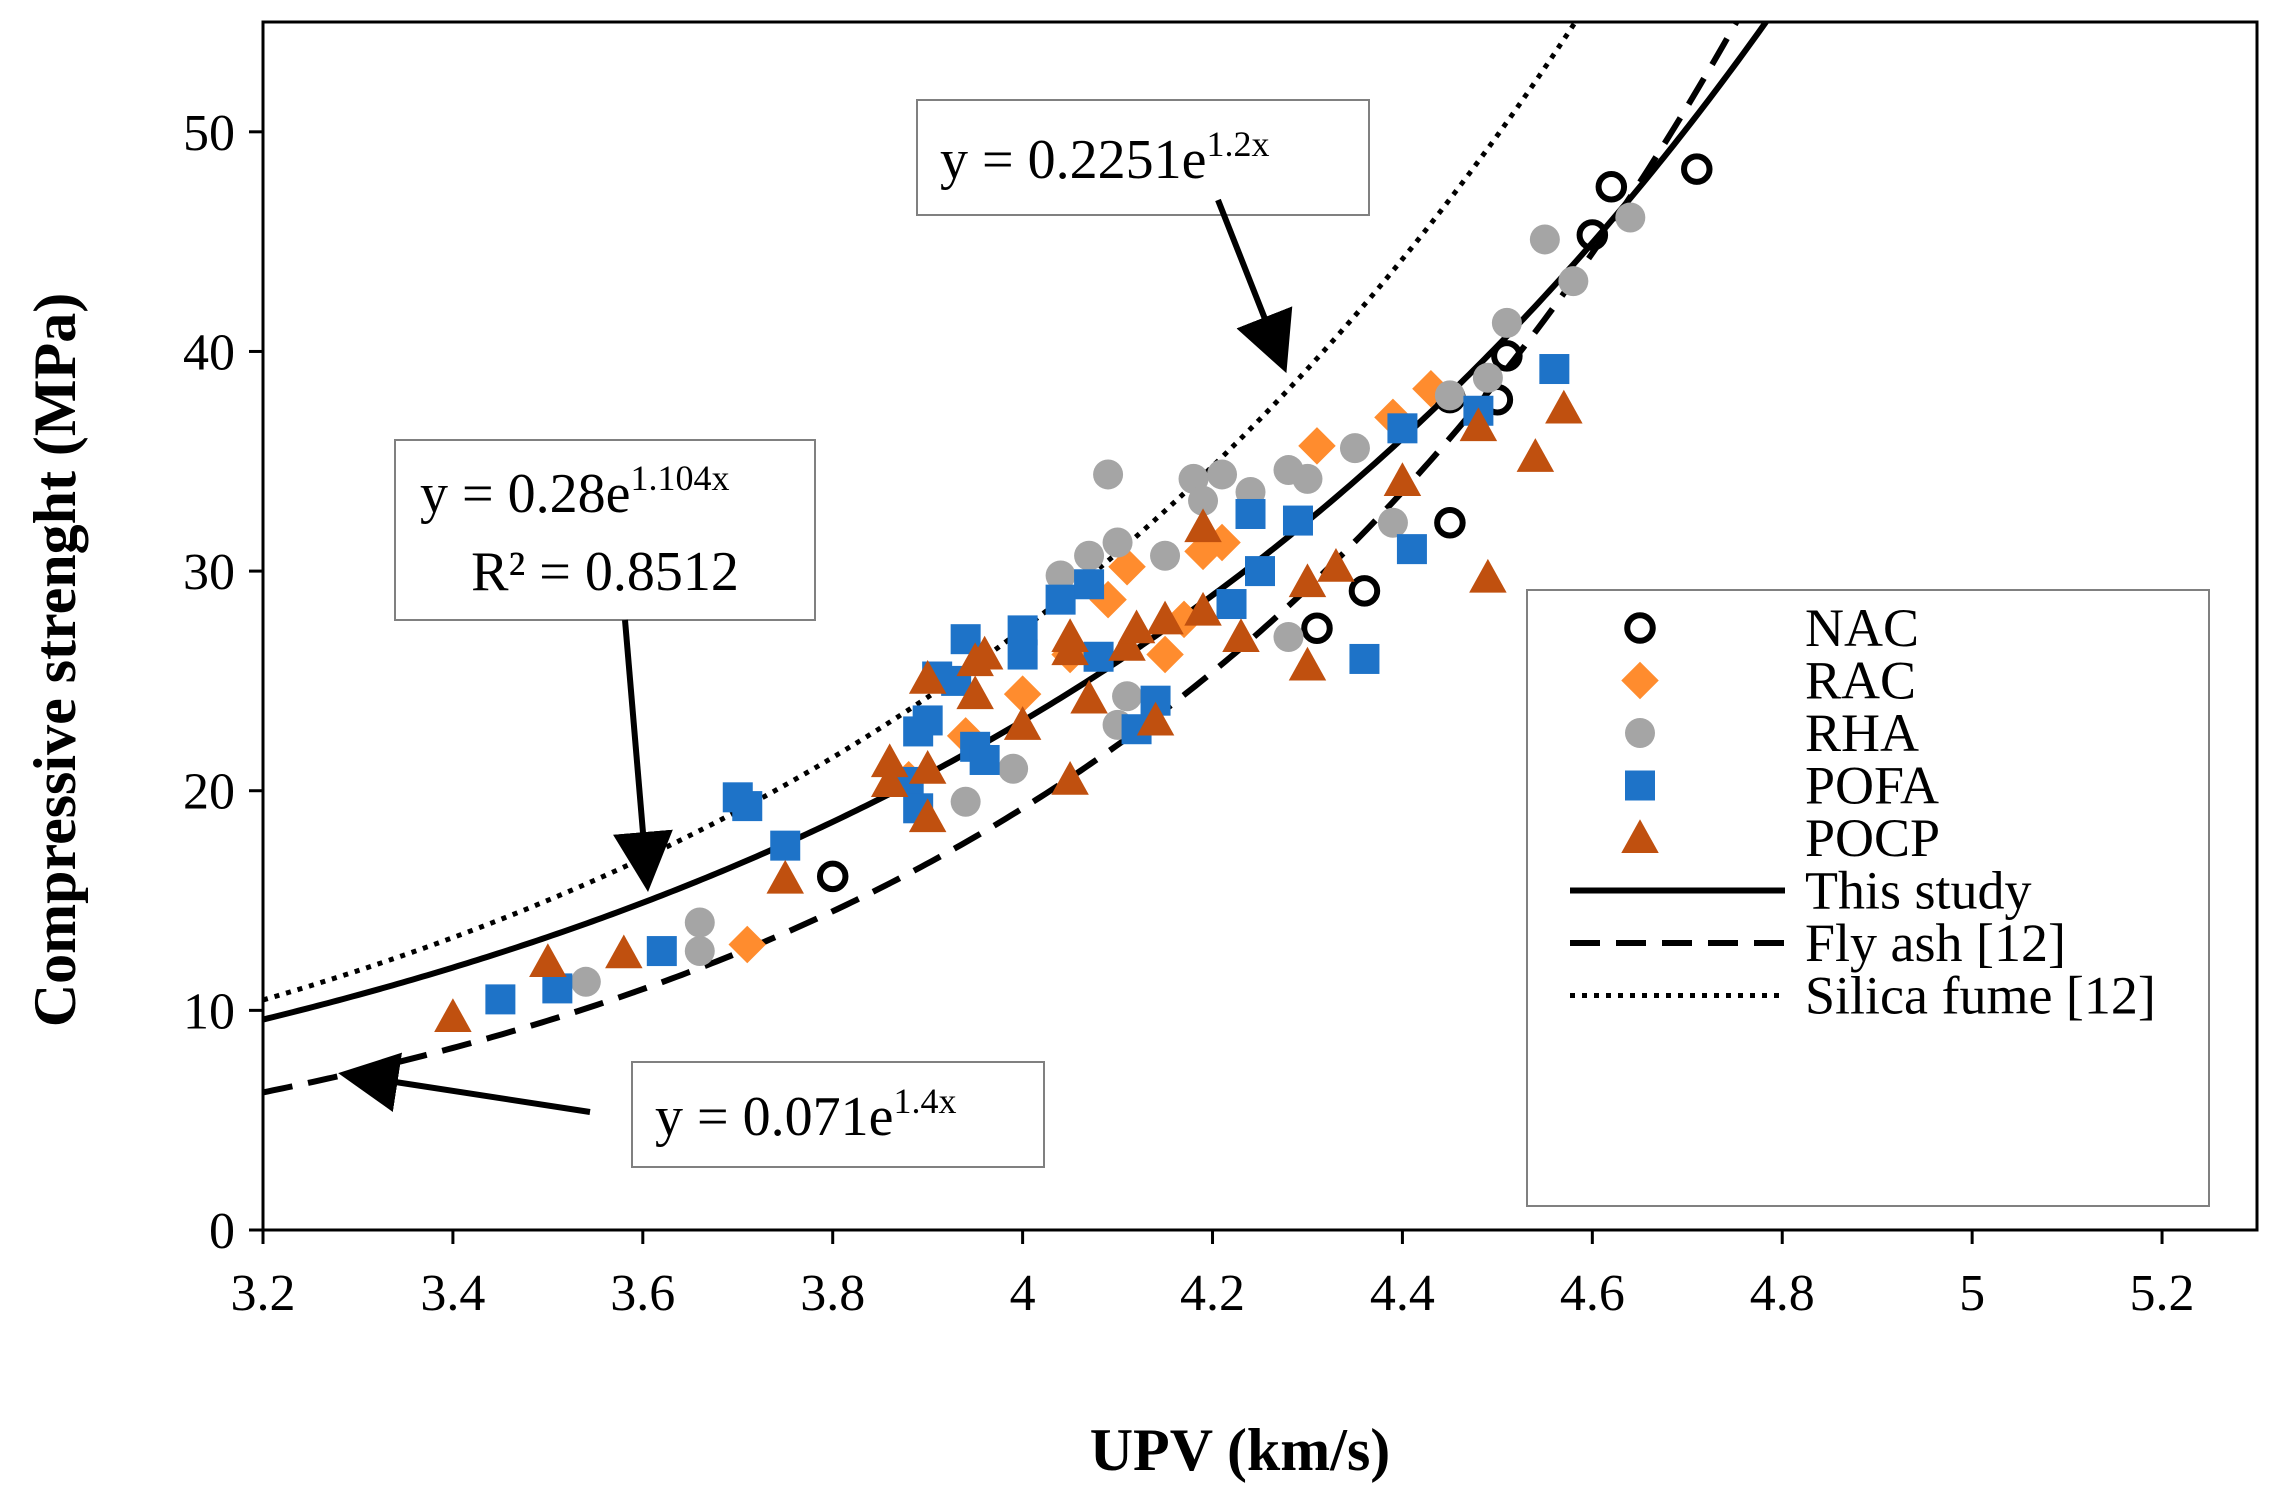 This screenshot has width=2276, height=1494. I want to click on silica-eq-exp: 1.2x, so click(1237, 144).